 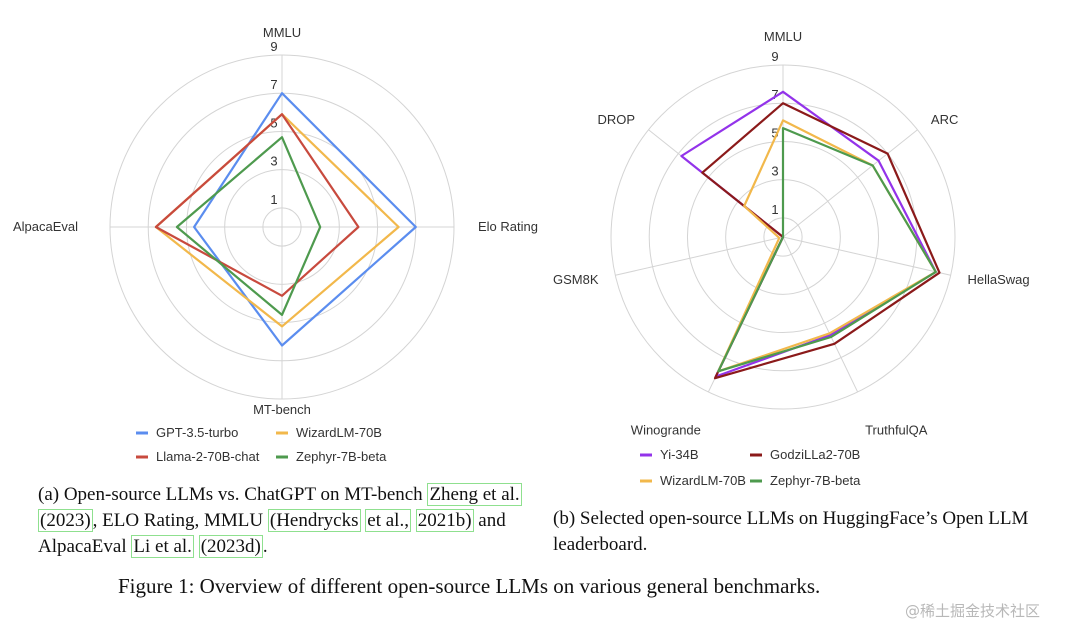 What do you see at coordinates (774, 171) in the screenshot?
I see `chart-b-tick-3: 3` at bounding box center [774, 171].